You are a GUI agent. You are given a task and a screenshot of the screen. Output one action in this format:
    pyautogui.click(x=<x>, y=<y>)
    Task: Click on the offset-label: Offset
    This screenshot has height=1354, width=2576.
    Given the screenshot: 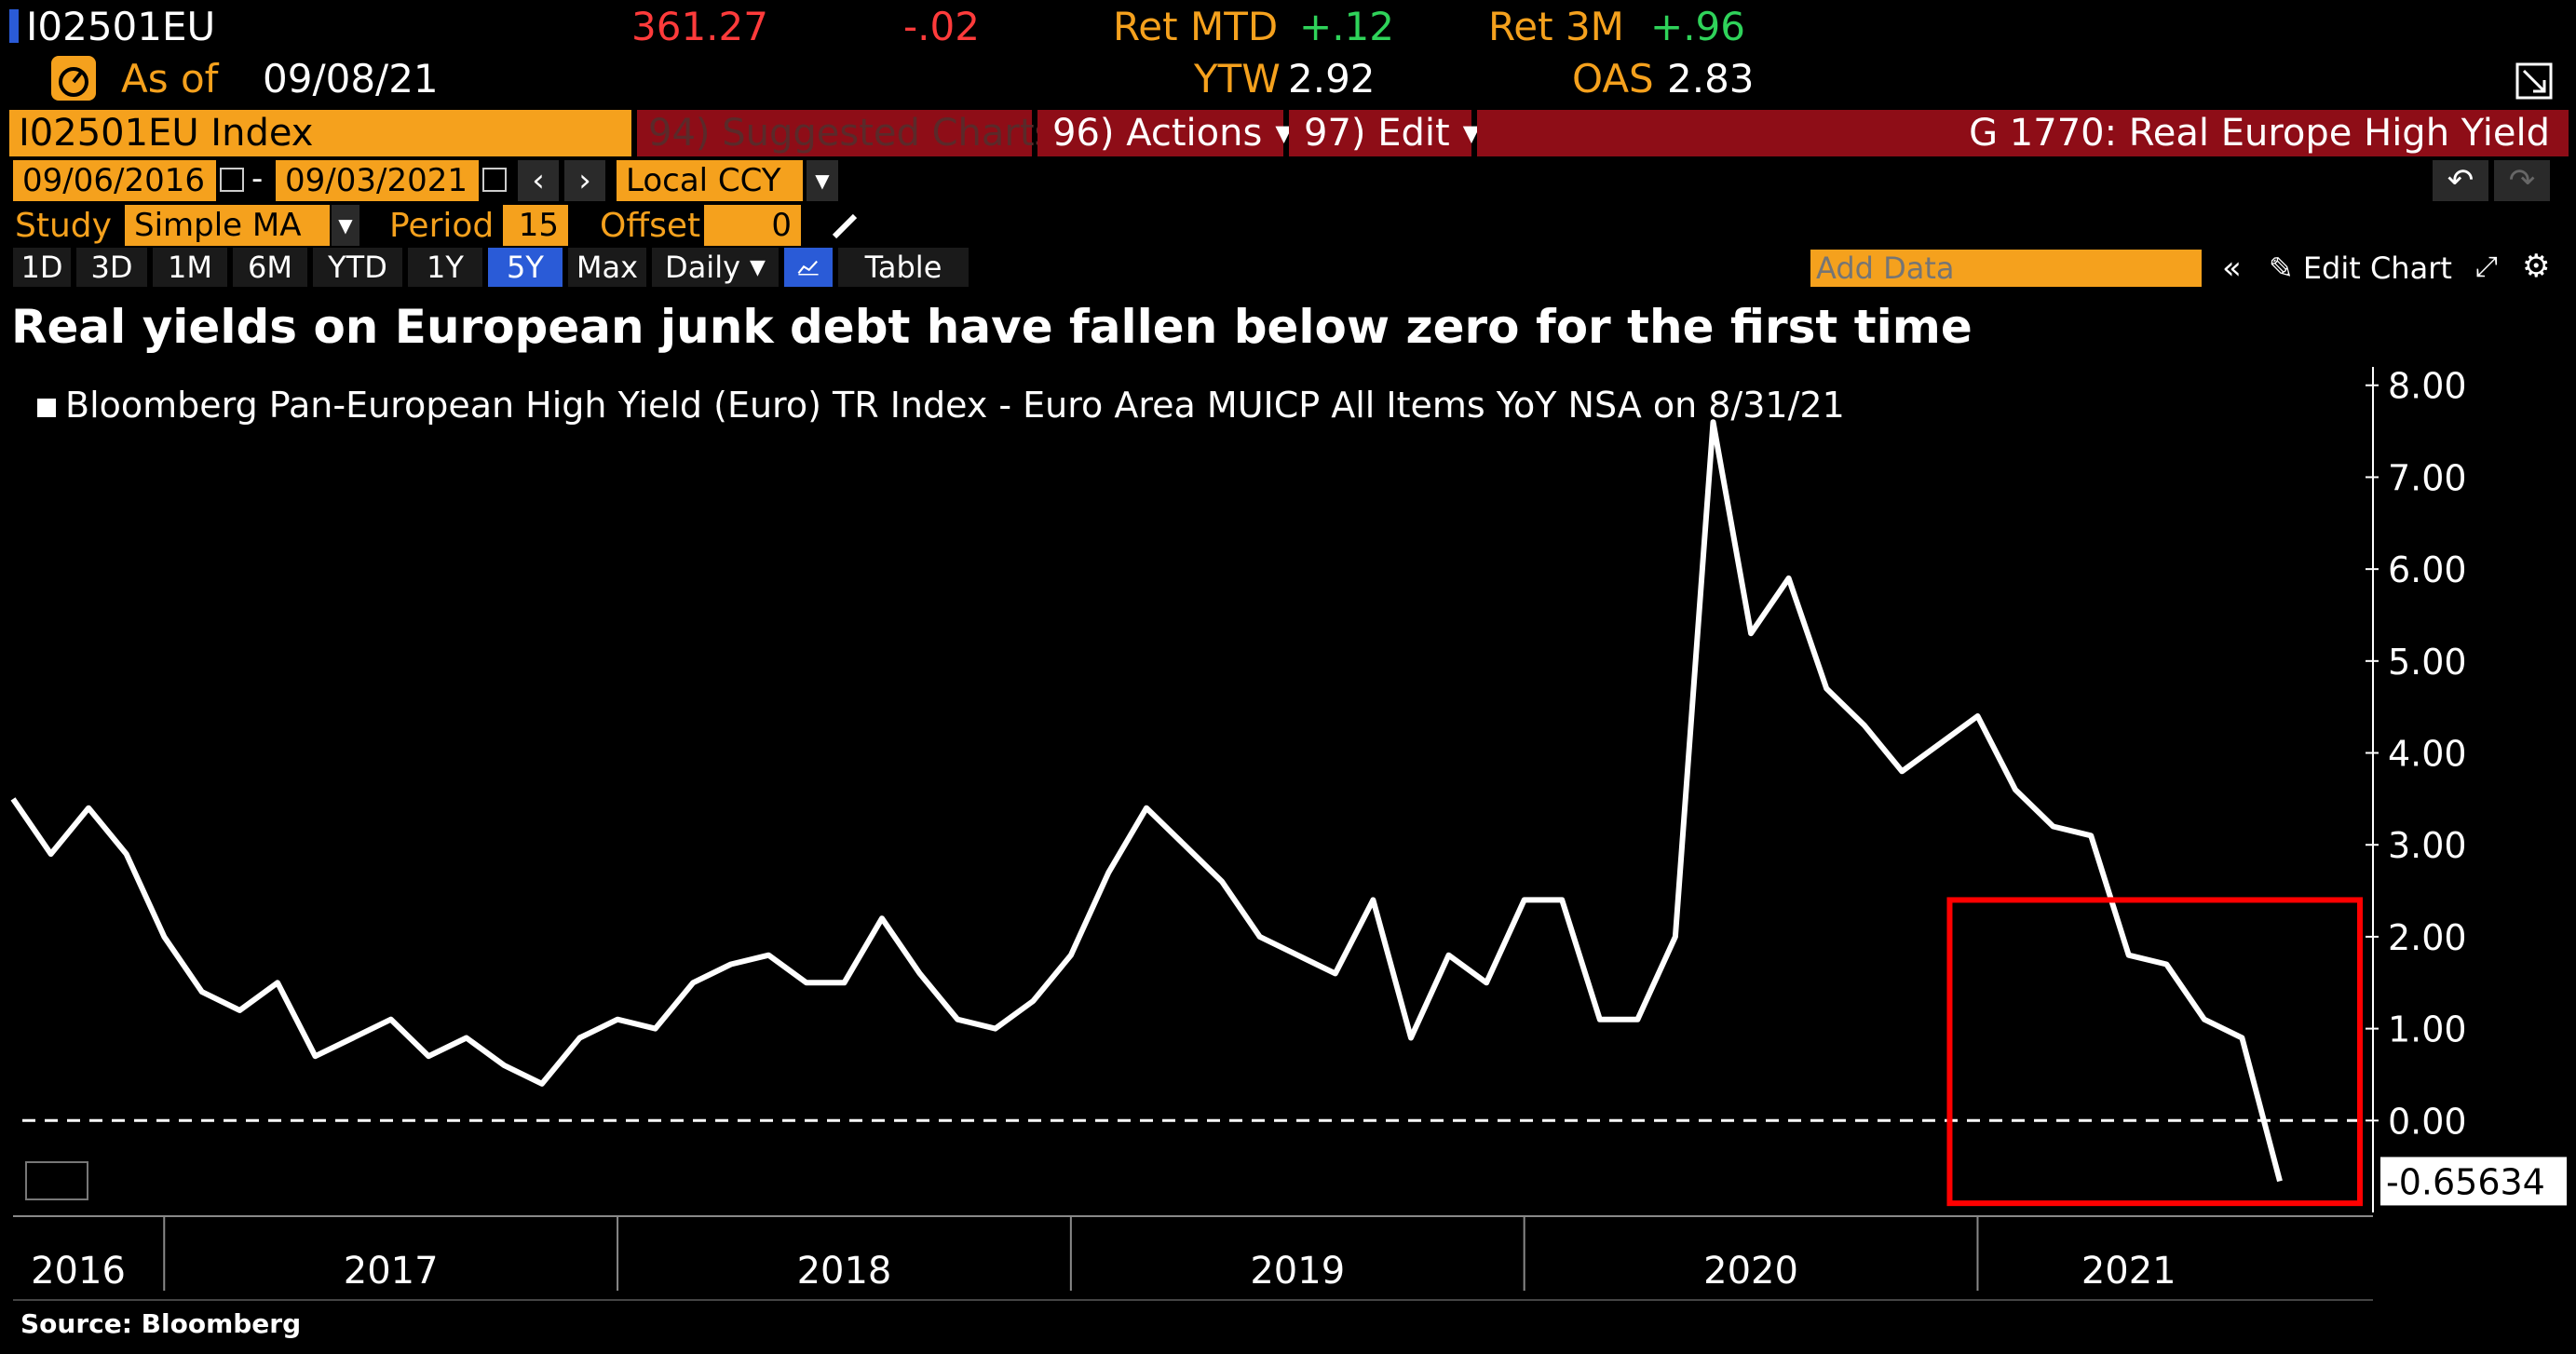 What is the action you would take?
    pyautogui.click(x=650, y=226)
    